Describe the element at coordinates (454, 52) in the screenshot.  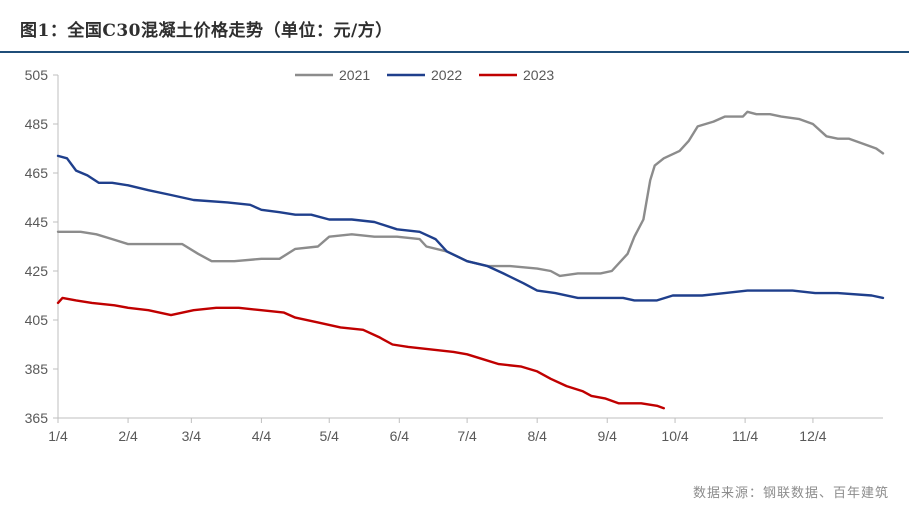
I see `title-divider` at that location.